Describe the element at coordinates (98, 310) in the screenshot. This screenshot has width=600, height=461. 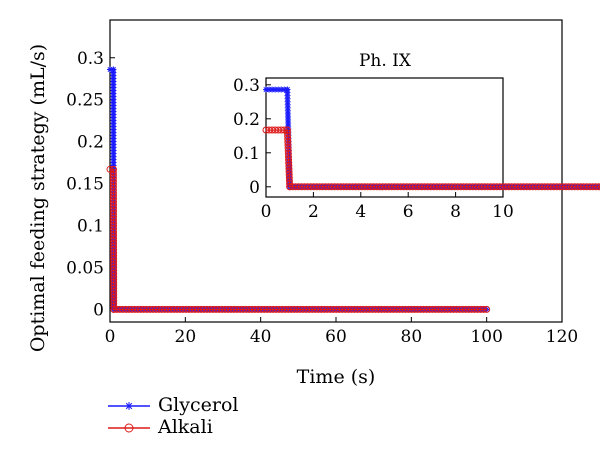
I see `main-y-tick-label: 0` at that location.